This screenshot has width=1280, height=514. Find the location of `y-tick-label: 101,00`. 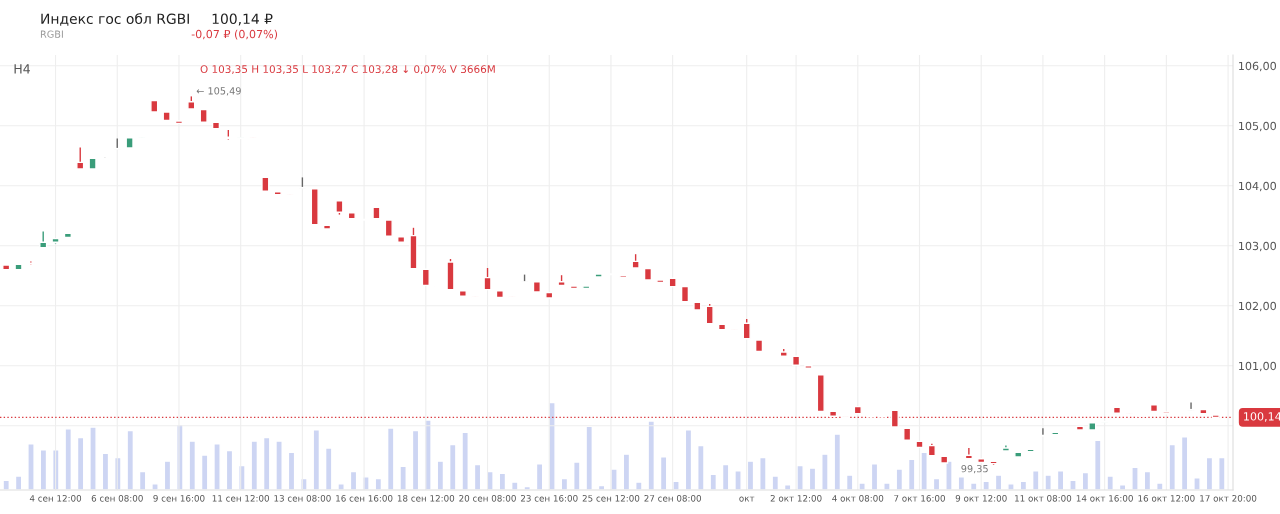

y-tick-label: 101,00 is located at coordinates (1257, 366).